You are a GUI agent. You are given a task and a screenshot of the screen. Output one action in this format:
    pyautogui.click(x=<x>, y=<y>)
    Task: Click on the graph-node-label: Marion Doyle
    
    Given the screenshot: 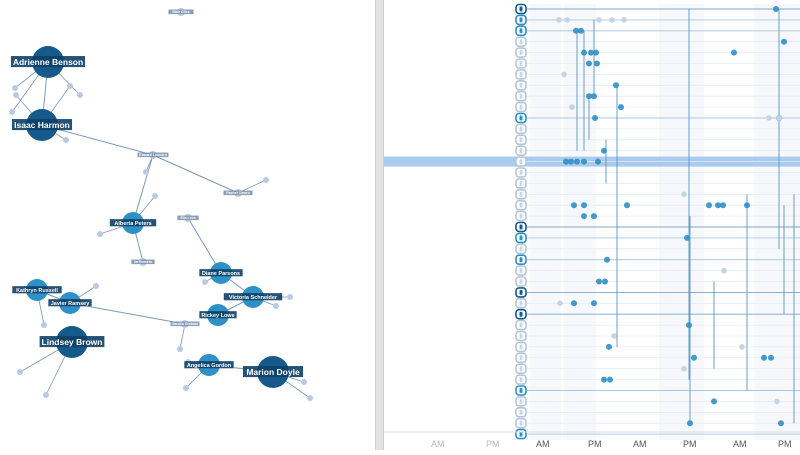 What is the action you would take?
    pyautogui.click(x=273, y=372)
    